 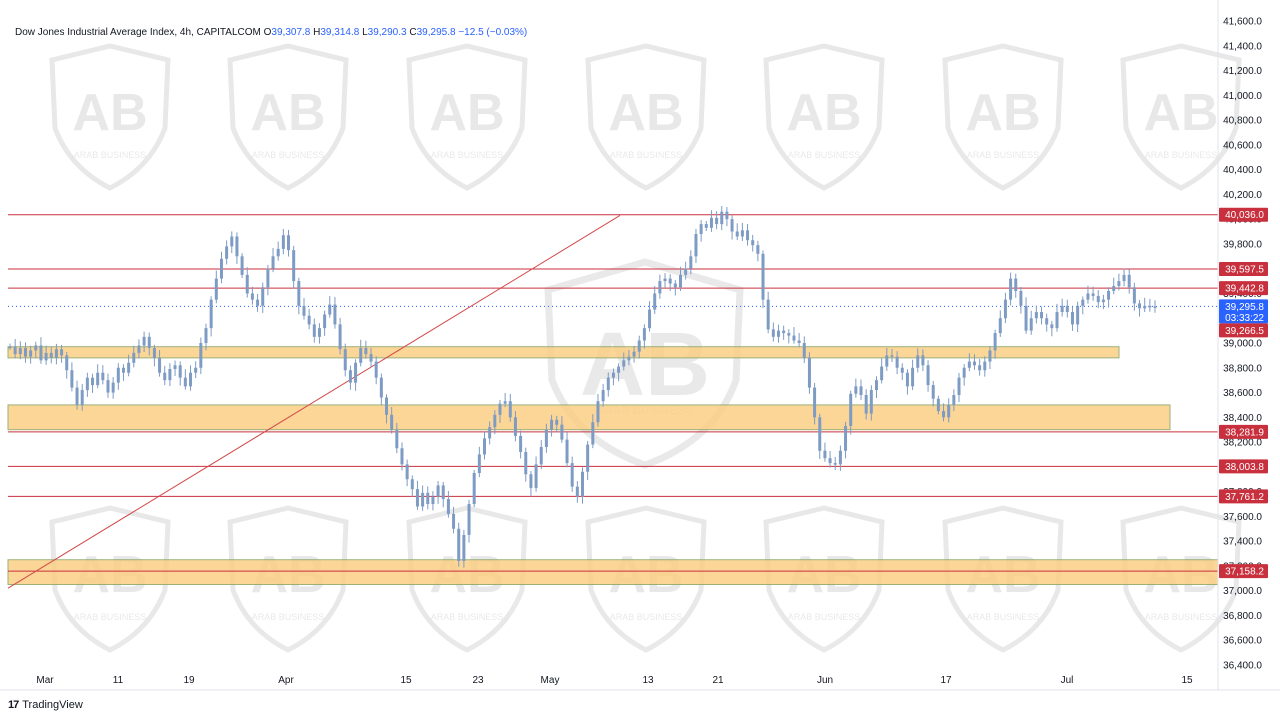 What do you see at coordinates (1242, 96) in the screenshot?
I see `price-tick-label: 41,000.0` at bounding box center [1242, 96].